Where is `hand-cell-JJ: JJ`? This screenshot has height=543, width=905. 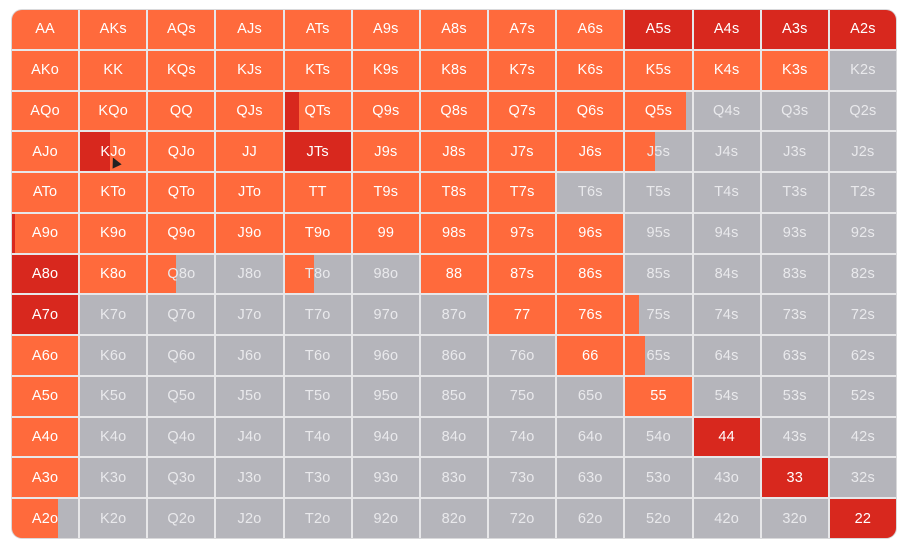 hand-cell-JJ: JJ is located at coordinates (249, 152).